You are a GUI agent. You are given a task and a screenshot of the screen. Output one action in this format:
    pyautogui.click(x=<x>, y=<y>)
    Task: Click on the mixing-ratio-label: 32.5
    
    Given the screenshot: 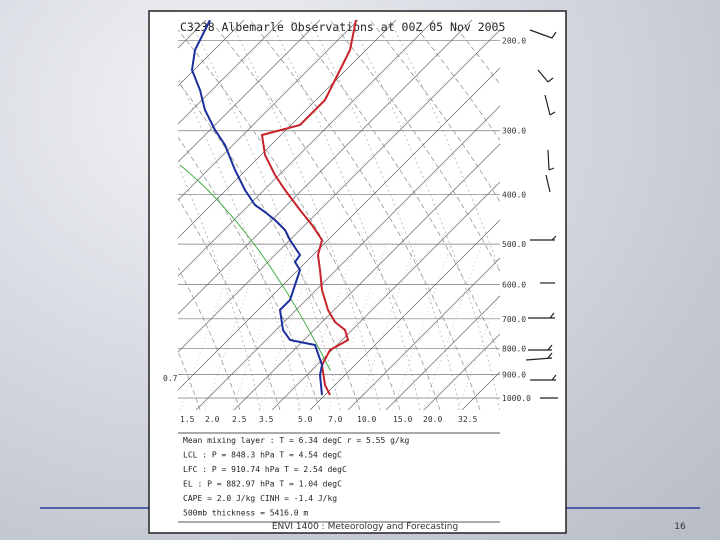 What is the action you would take?
    pyautogui.click(x=467, y=419)
    